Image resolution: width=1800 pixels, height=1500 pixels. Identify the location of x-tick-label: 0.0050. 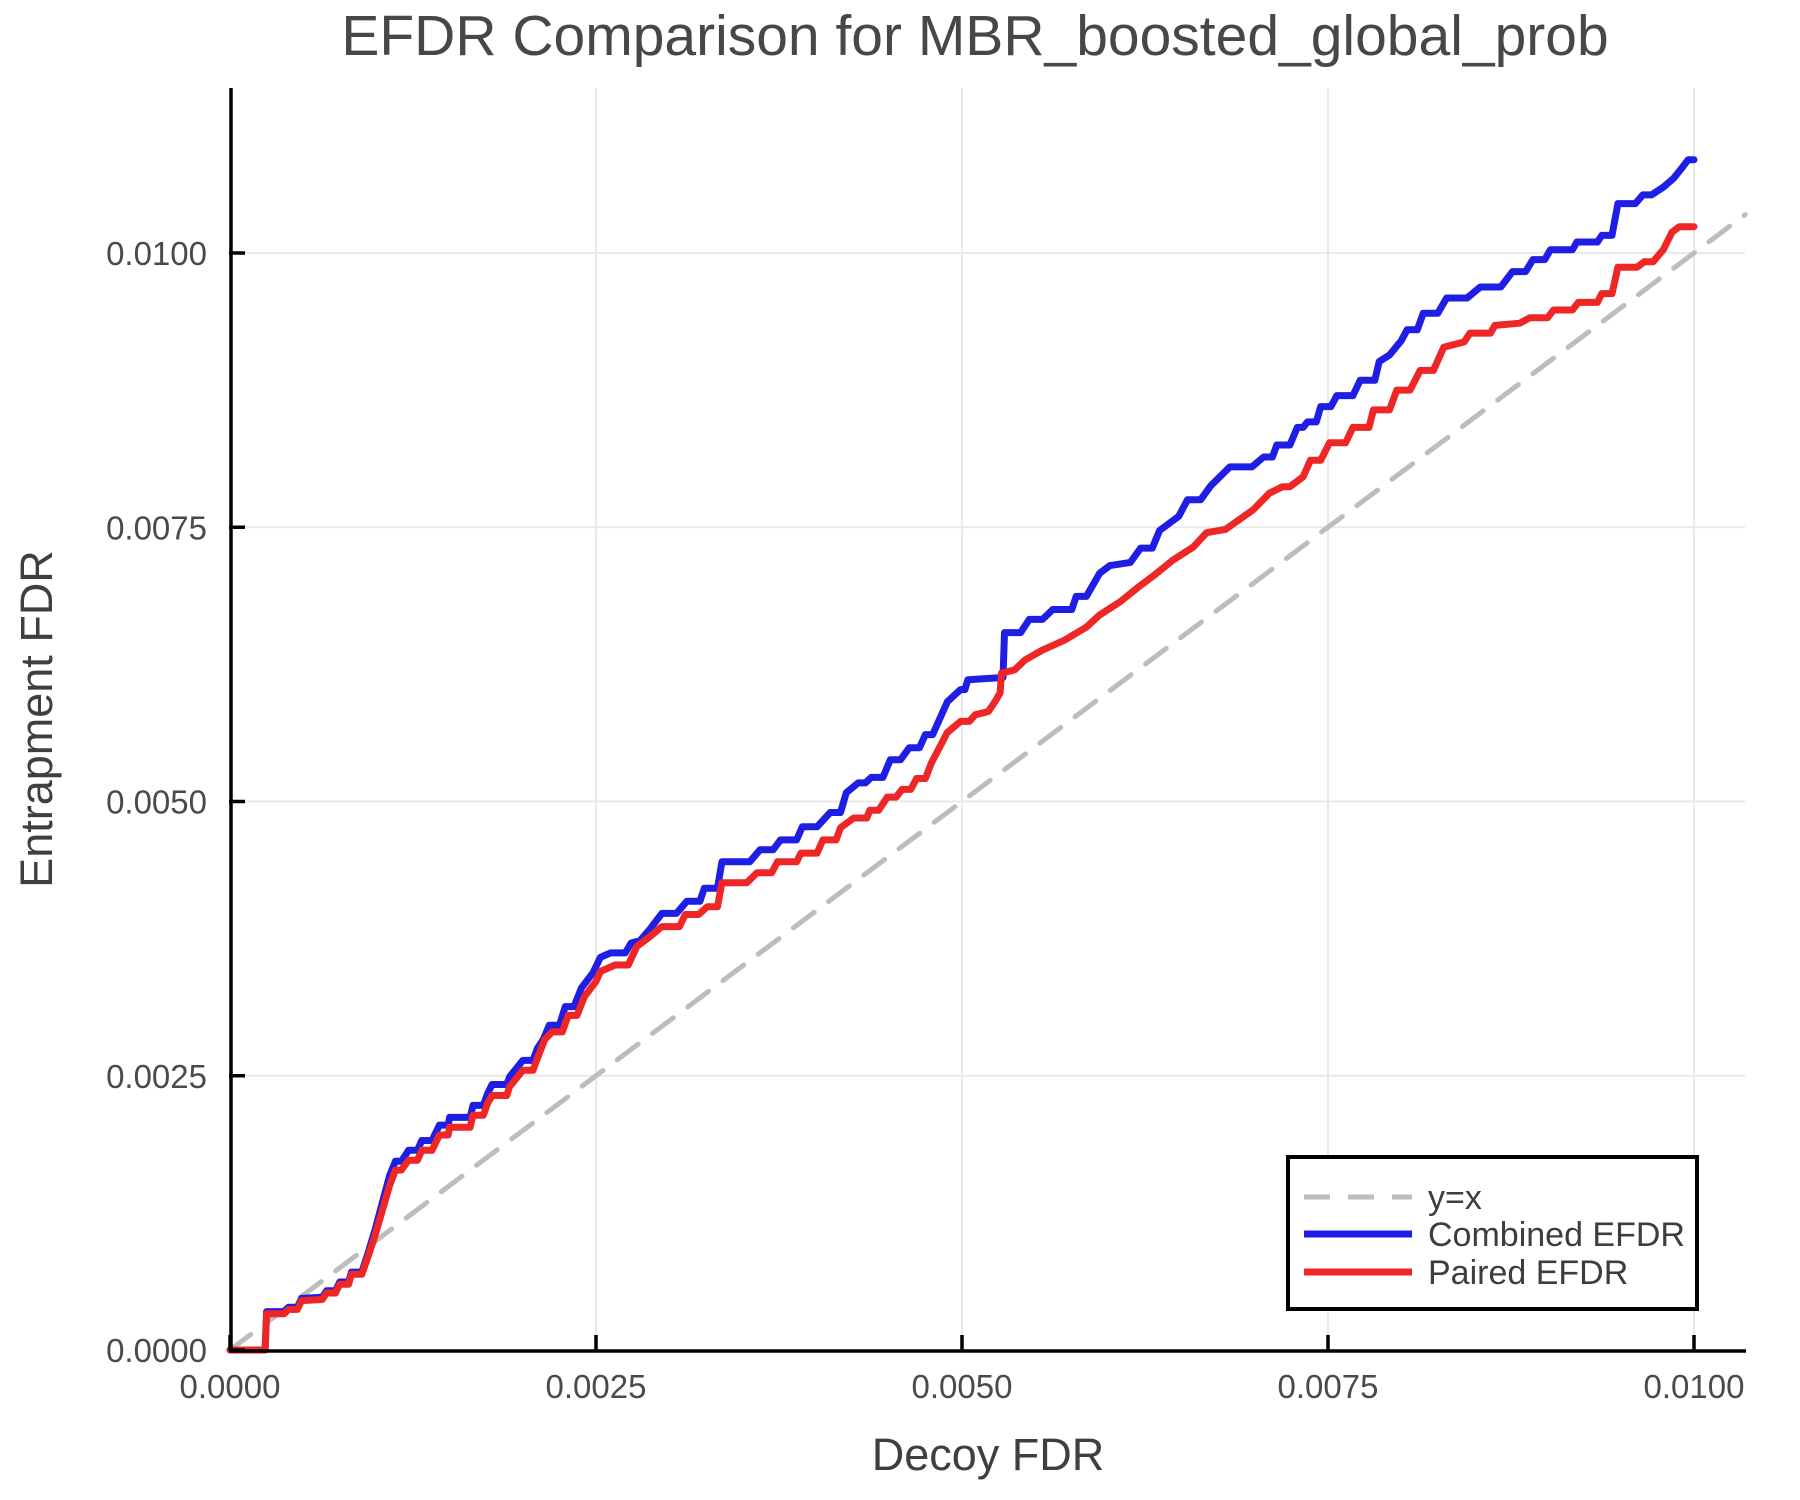
(962, 1386).